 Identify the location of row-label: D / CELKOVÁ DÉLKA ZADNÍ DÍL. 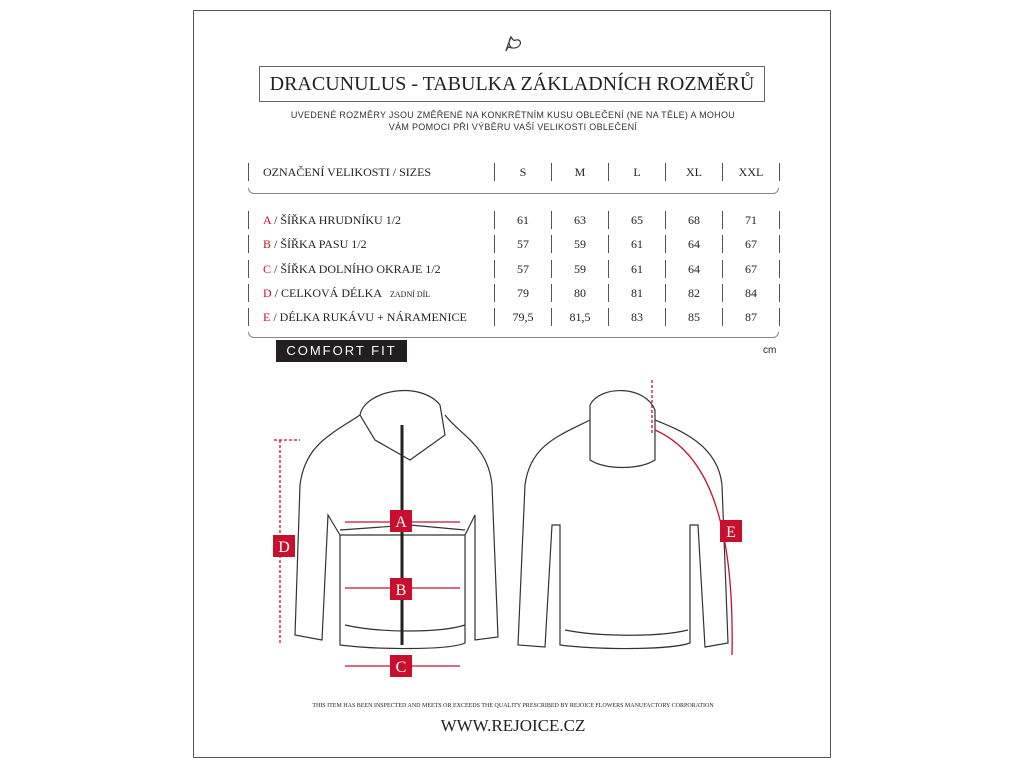
(371, 293).